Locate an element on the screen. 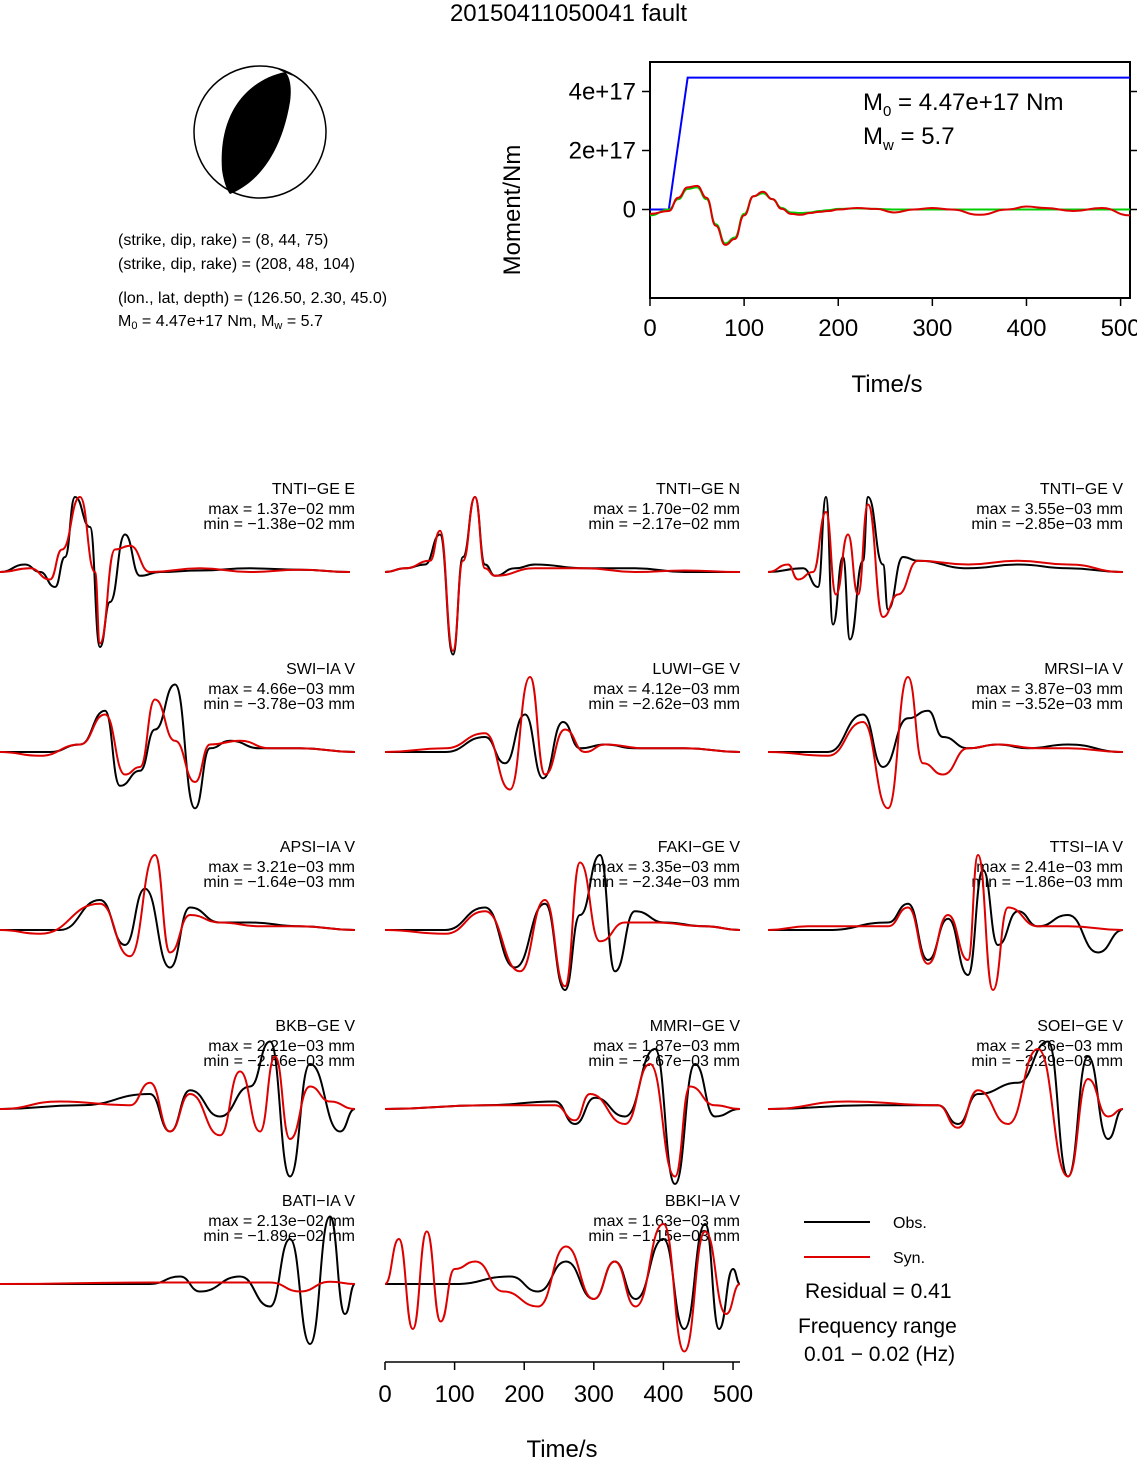  station-max: max = 2.36e−03 mm is located at coordinates (1049, 1046).